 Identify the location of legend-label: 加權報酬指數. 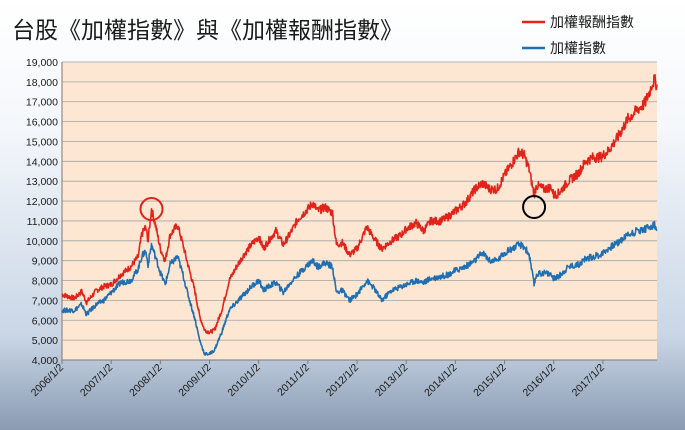
(592, 23).